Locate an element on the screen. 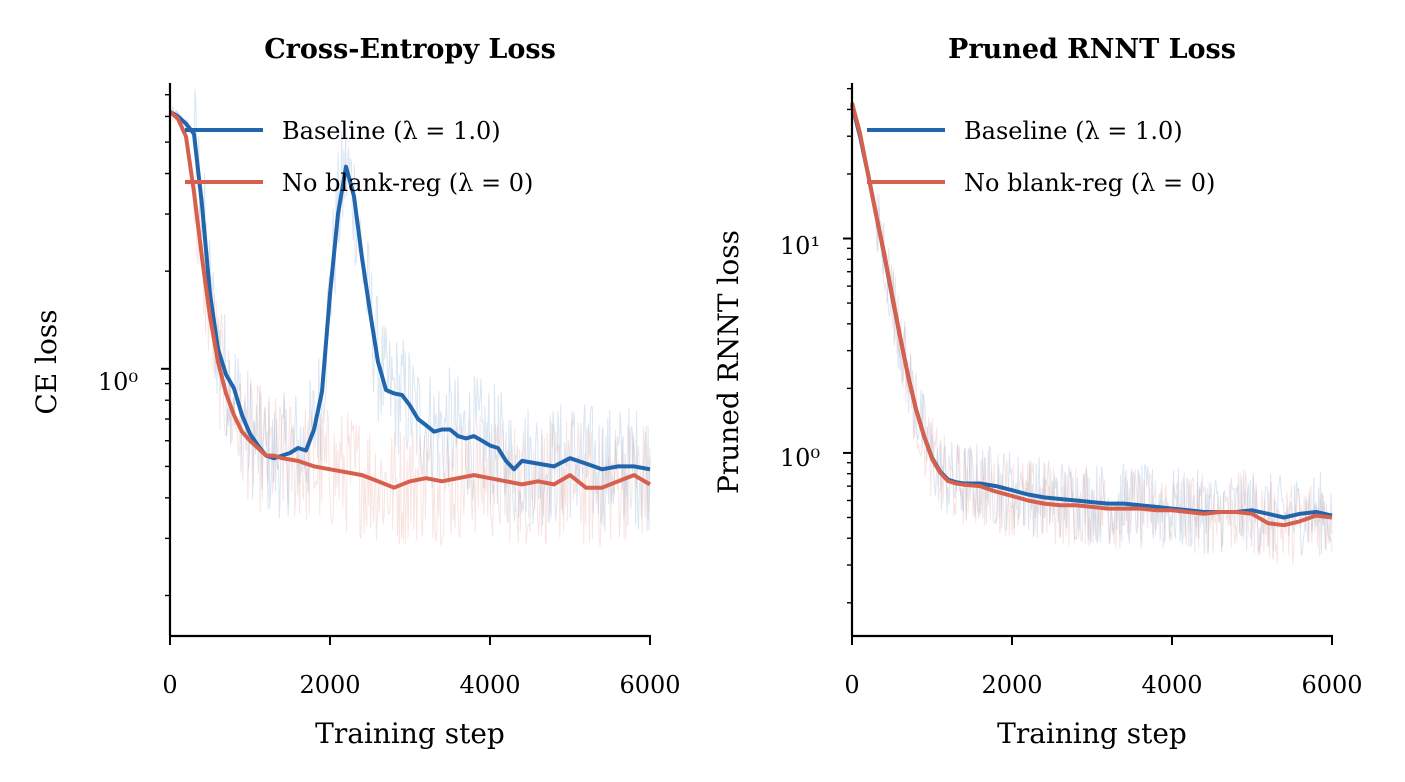 This screenshot has width=1405, height=782. rnnt-legend-label-noreg: No blank-reg (λ = 0) is located at coordinates (1089, 183).